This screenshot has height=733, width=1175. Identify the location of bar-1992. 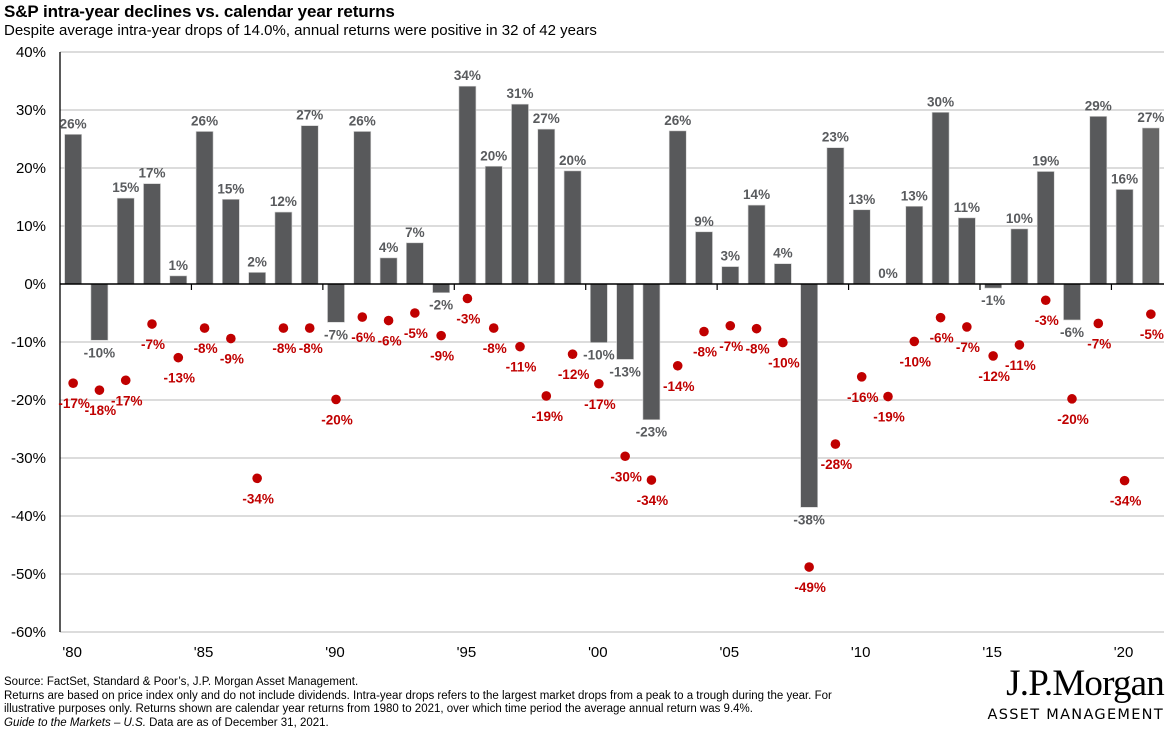
(388, 271).